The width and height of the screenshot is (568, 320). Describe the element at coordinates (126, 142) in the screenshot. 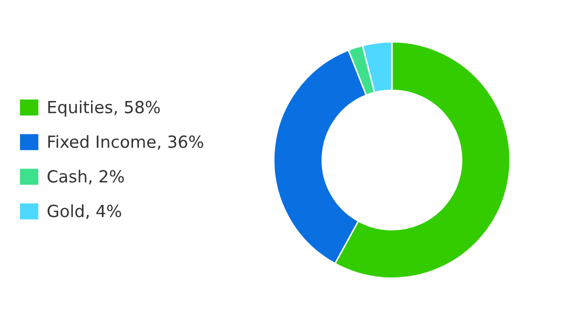

I see `legend-label: Fixed Income, 36%` at that location.